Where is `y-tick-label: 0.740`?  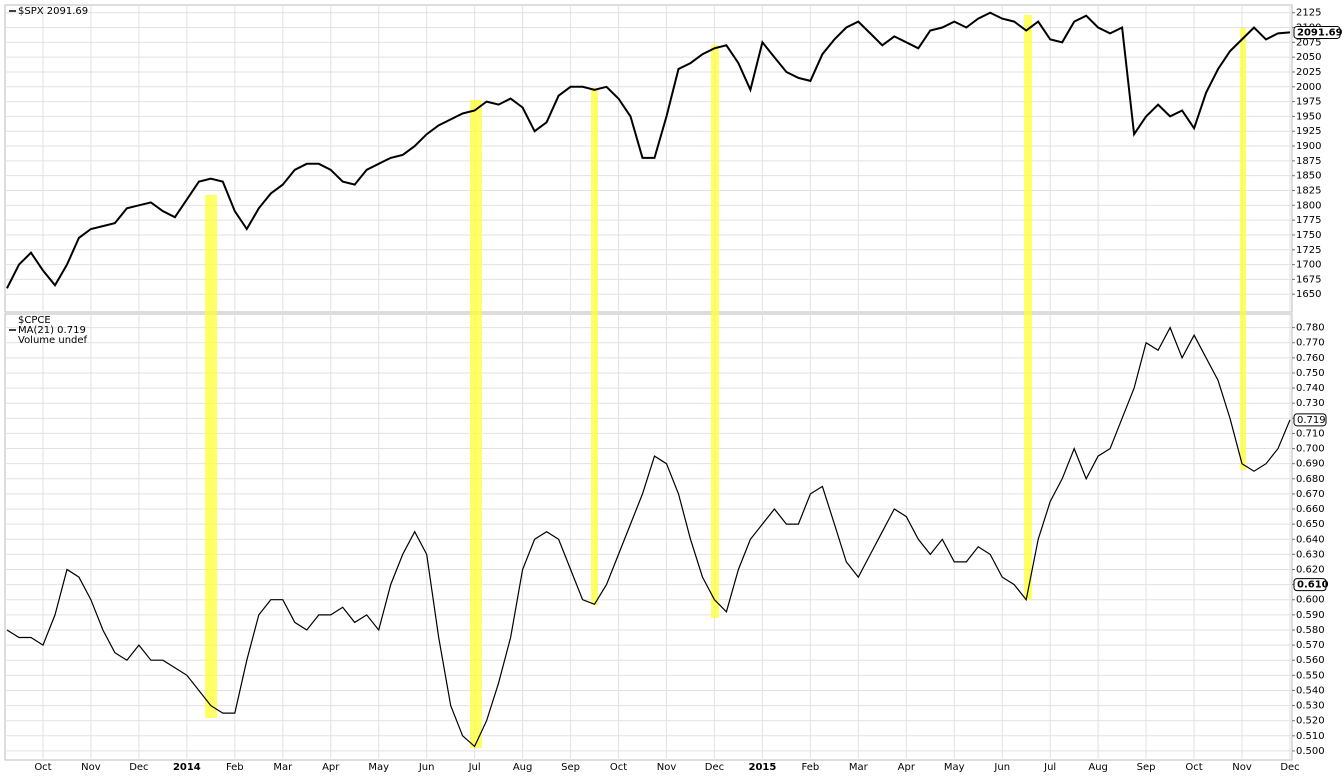 y-tick-label: 0.740 is located at coordinates (1310, 388).